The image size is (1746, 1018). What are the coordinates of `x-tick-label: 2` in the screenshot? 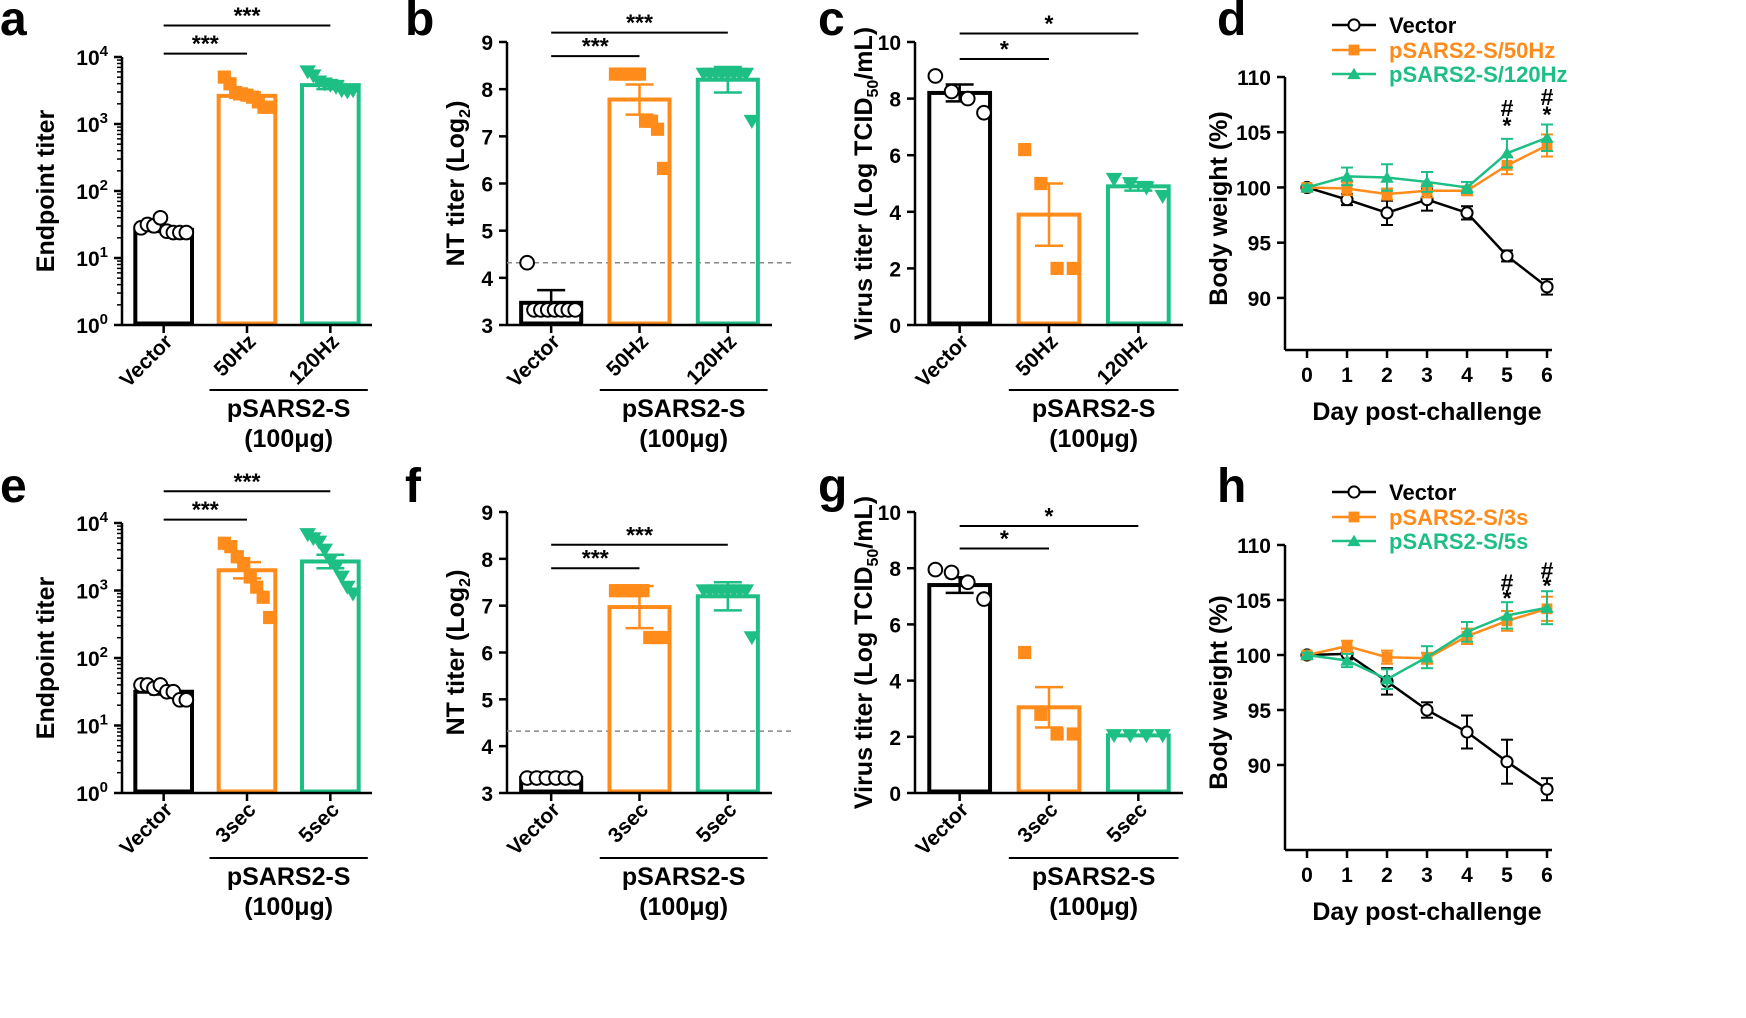 It's located at (1387, 875).